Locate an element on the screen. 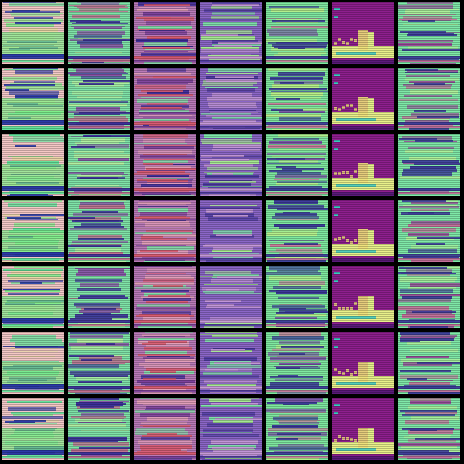 The height and width of the screenshot is (464, 464). thumbnail-r4-c4 is located at coordinates (231, 231).